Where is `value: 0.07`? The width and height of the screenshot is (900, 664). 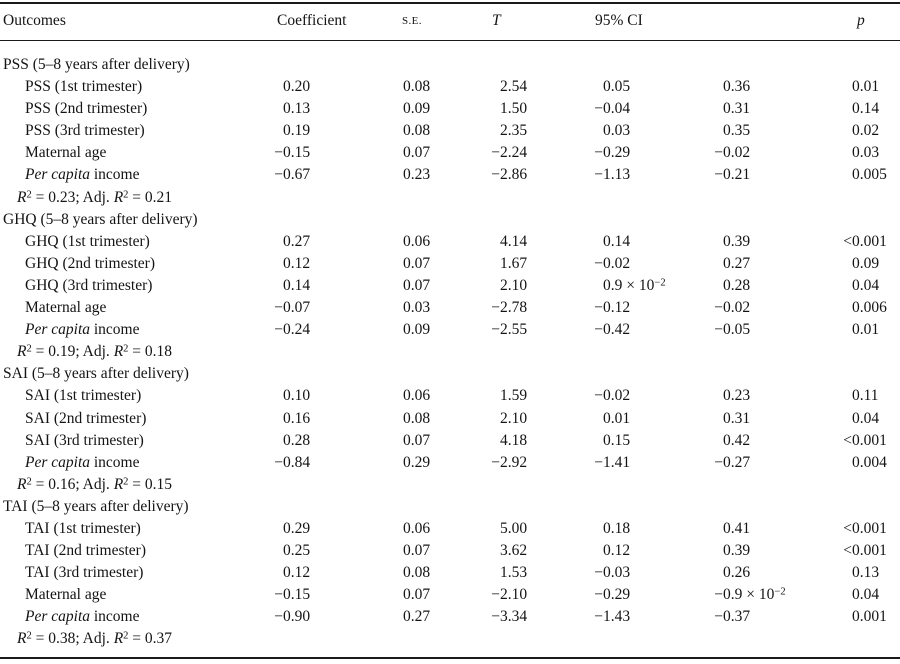
value: 0.07 is located at coordinates (417, 551).